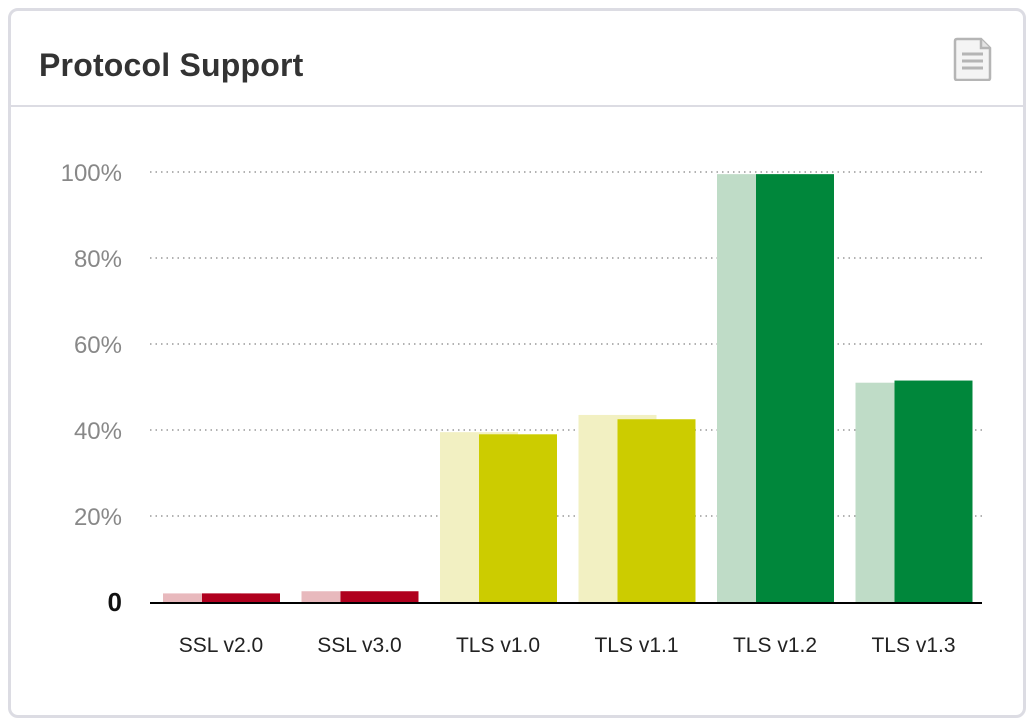  Describe the element at coordinates (517, 59) in the screenshot. I see `card-header: Protocol Support` at that location.